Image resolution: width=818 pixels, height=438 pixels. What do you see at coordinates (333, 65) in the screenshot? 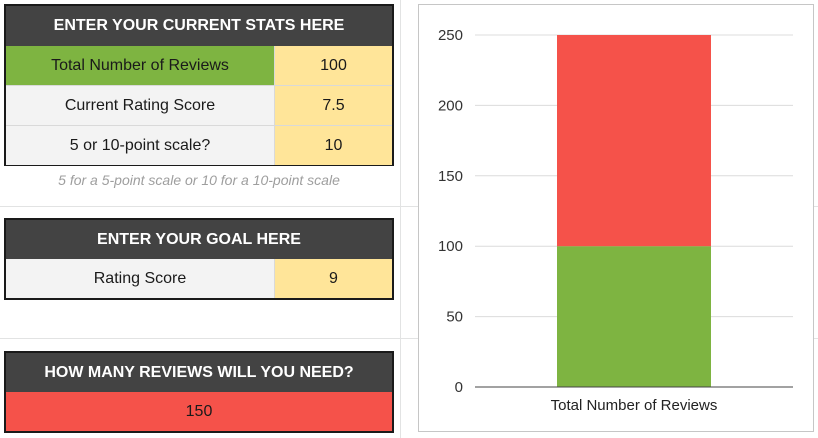
I see `total-reviews-input: 100` at bounding box center [333, 65].